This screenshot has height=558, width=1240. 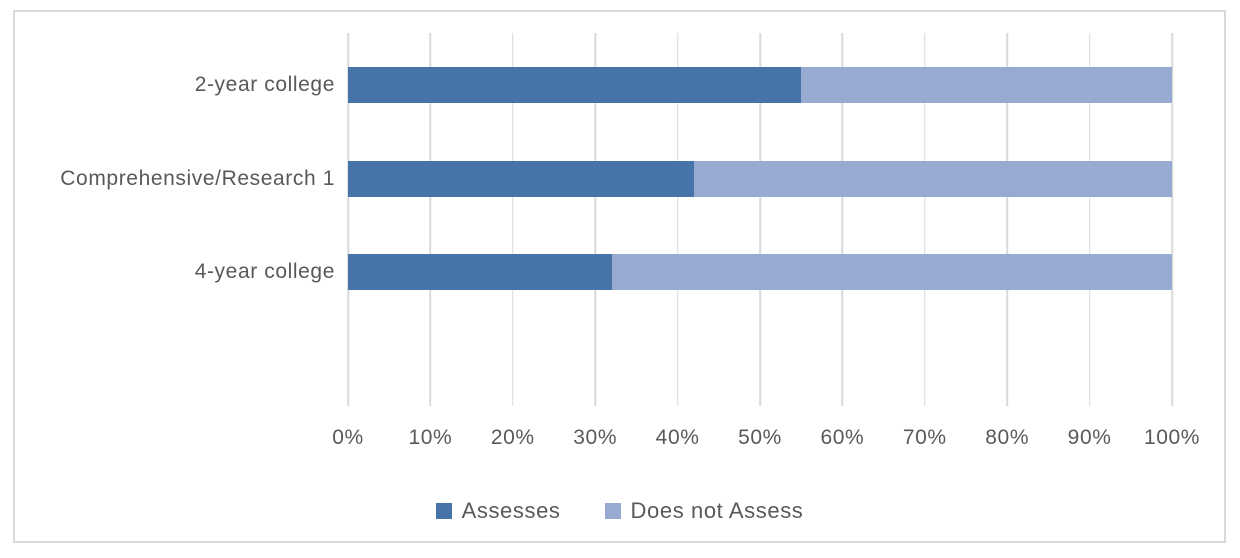 What do you see at coordinates (1007, 437) in the screenshot?
I see `x-tick-label-80: 80%` at bounding box center [1007, 437].